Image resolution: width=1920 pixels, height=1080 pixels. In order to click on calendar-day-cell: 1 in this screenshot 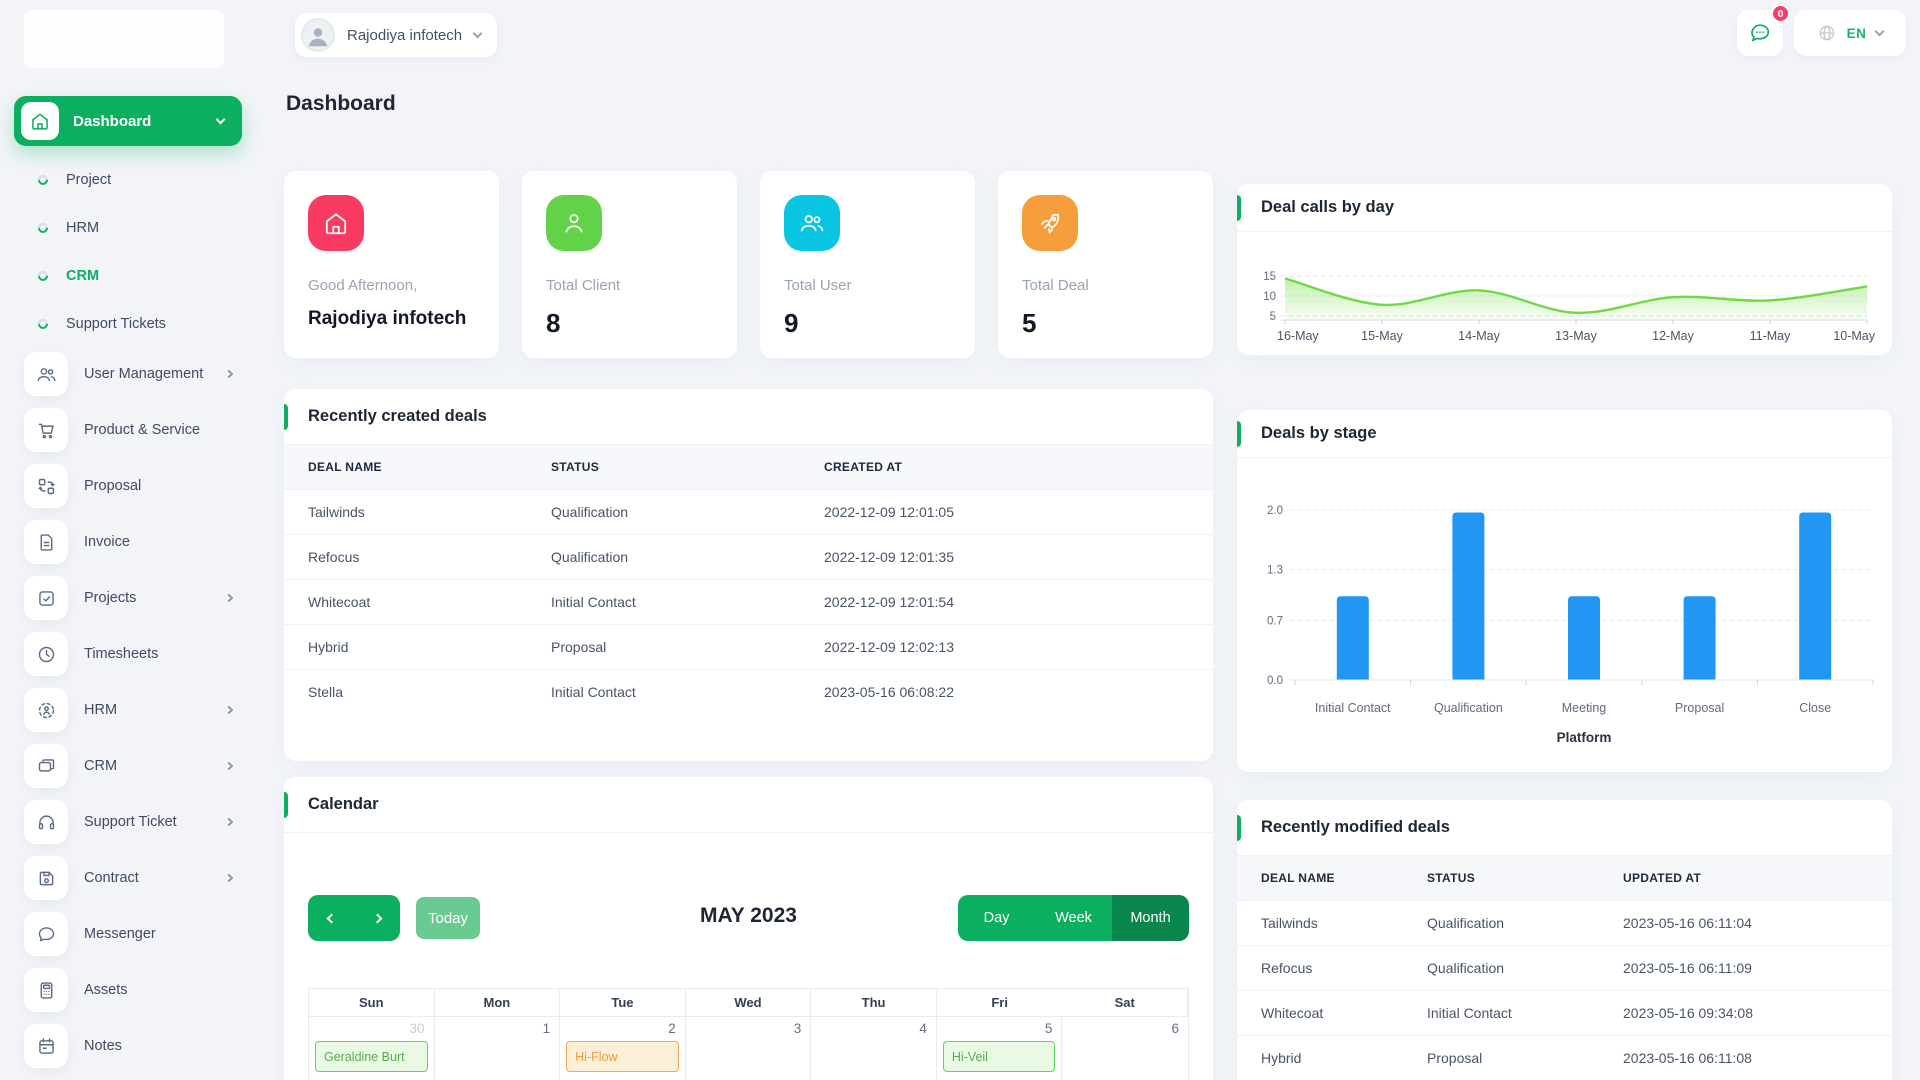, I will do `click(497, 1048)`.